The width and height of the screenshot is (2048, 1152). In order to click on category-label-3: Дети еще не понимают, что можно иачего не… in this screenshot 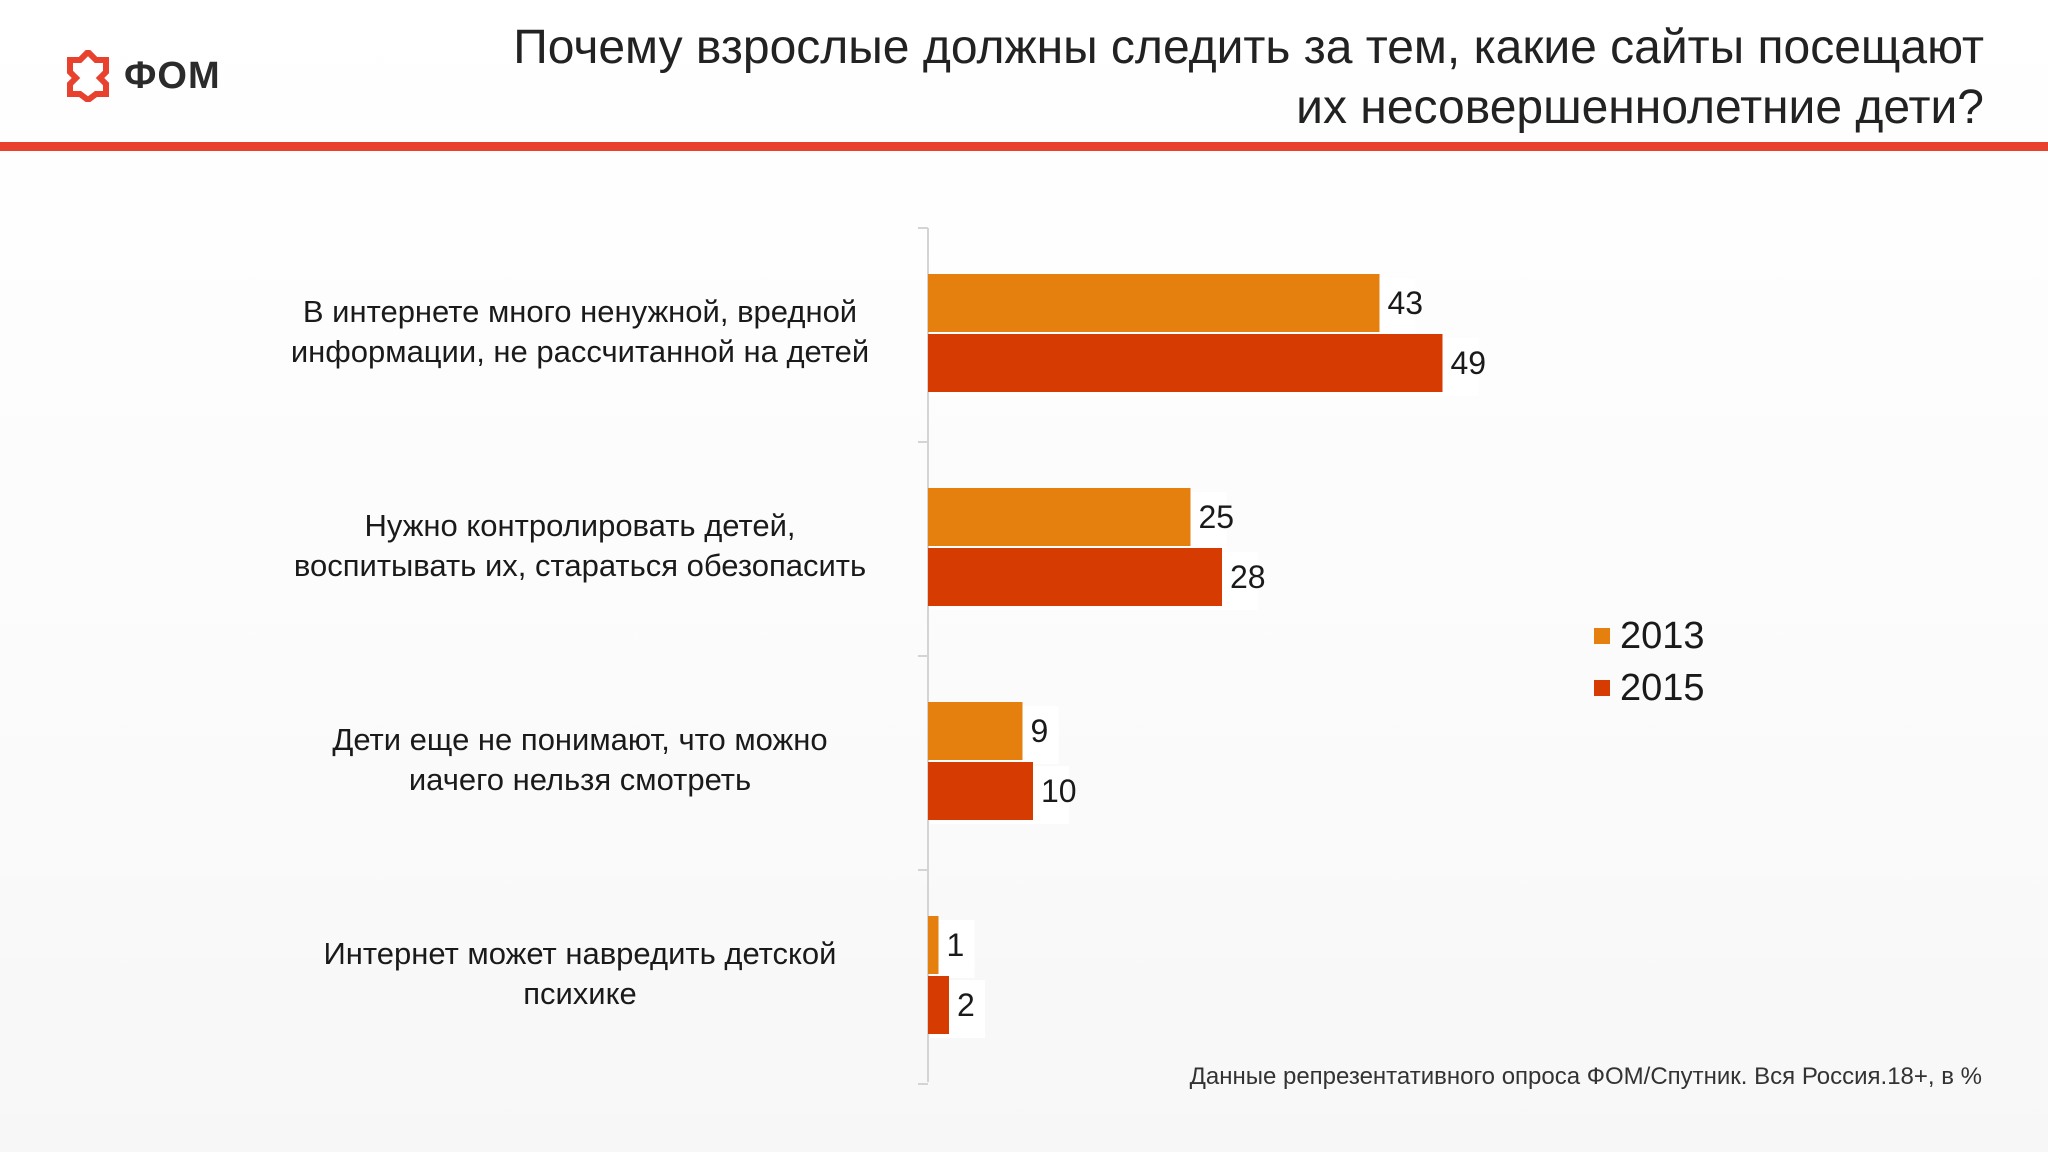, I will do `click(580, 760)`.